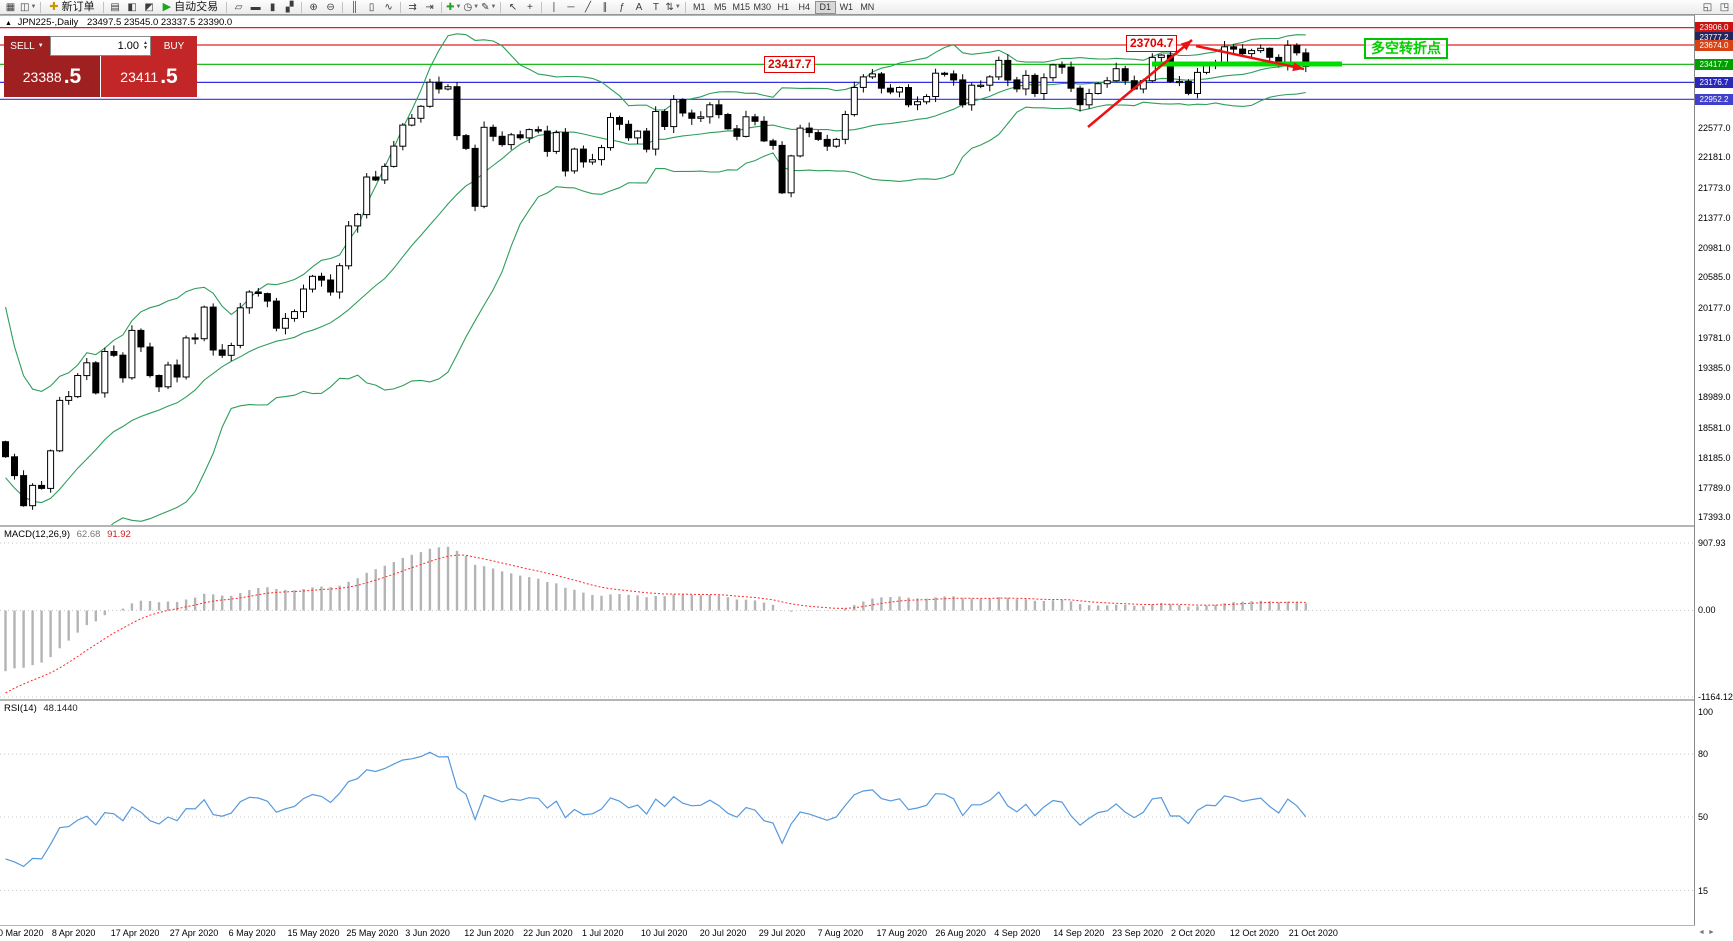 This screenshot has width=1733, height=941. Describe the element at coordinates (656, 7) in the screenshot. I see `text-label-icon: T` at that location.